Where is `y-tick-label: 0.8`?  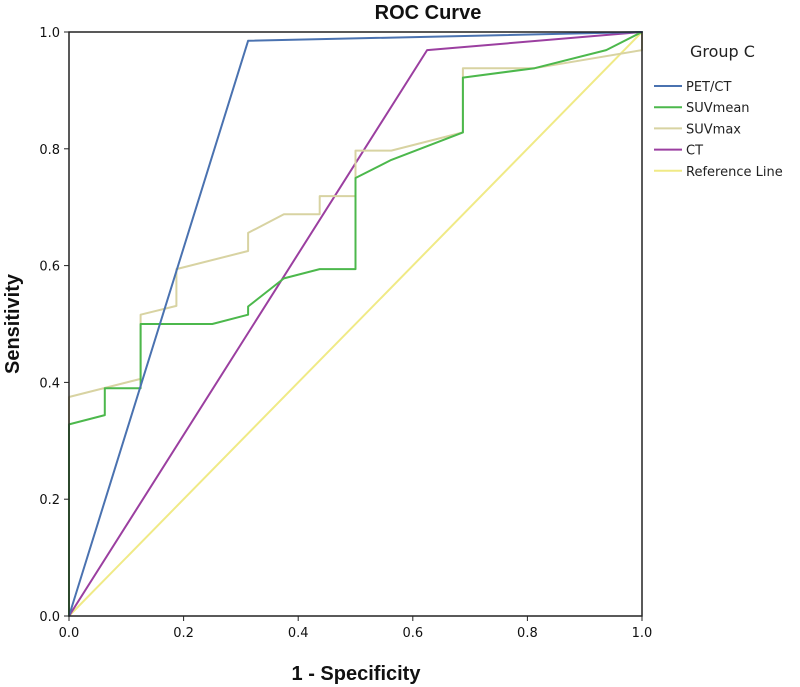 y-tick-label: 0.8 is located at coordinates (49, 150).